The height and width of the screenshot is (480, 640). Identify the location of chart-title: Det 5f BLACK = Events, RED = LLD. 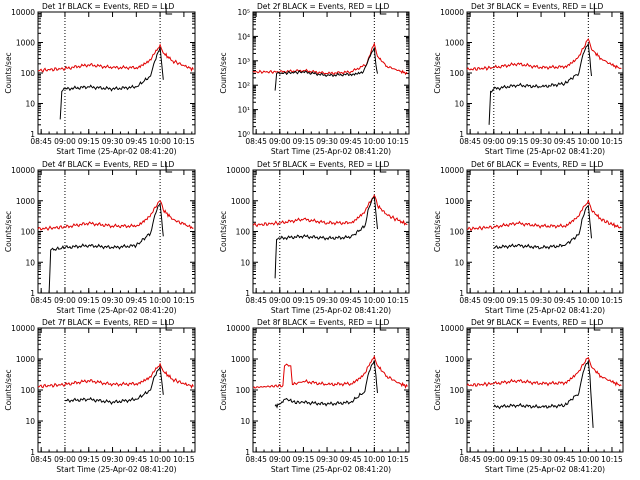
(323, 164).